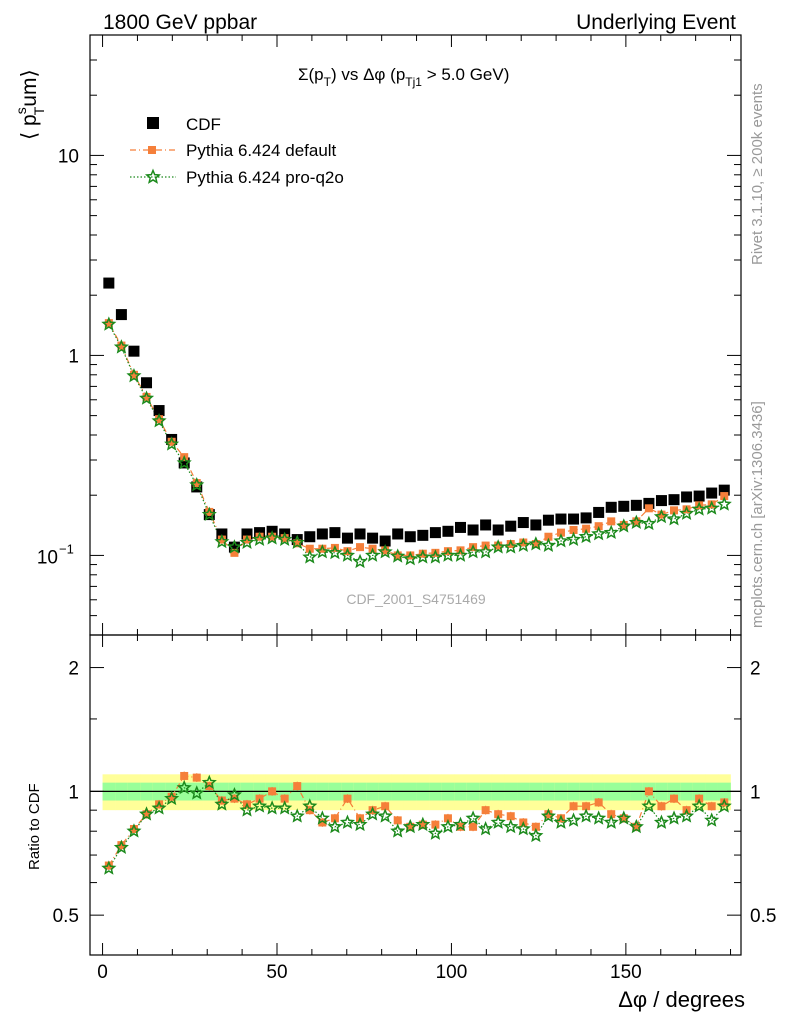 The height and width of the screenshot is (1024, 786). I want to click on main-y-tick-label: 10, so click(47, 557).